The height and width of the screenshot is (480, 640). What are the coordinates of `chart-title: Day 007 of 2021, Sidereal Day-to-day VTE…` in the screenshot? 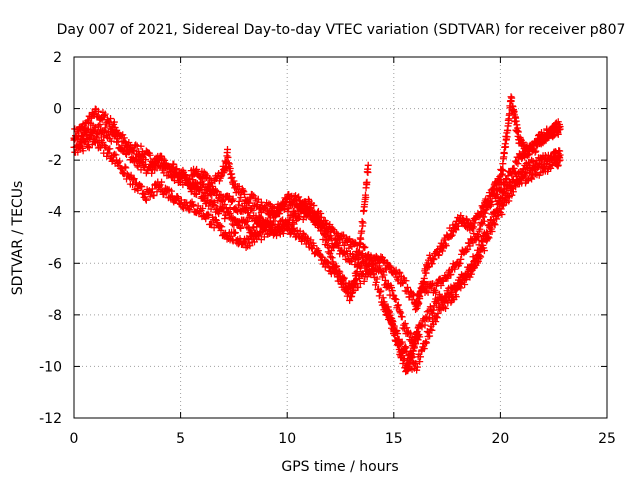 It's located at (341, 30).